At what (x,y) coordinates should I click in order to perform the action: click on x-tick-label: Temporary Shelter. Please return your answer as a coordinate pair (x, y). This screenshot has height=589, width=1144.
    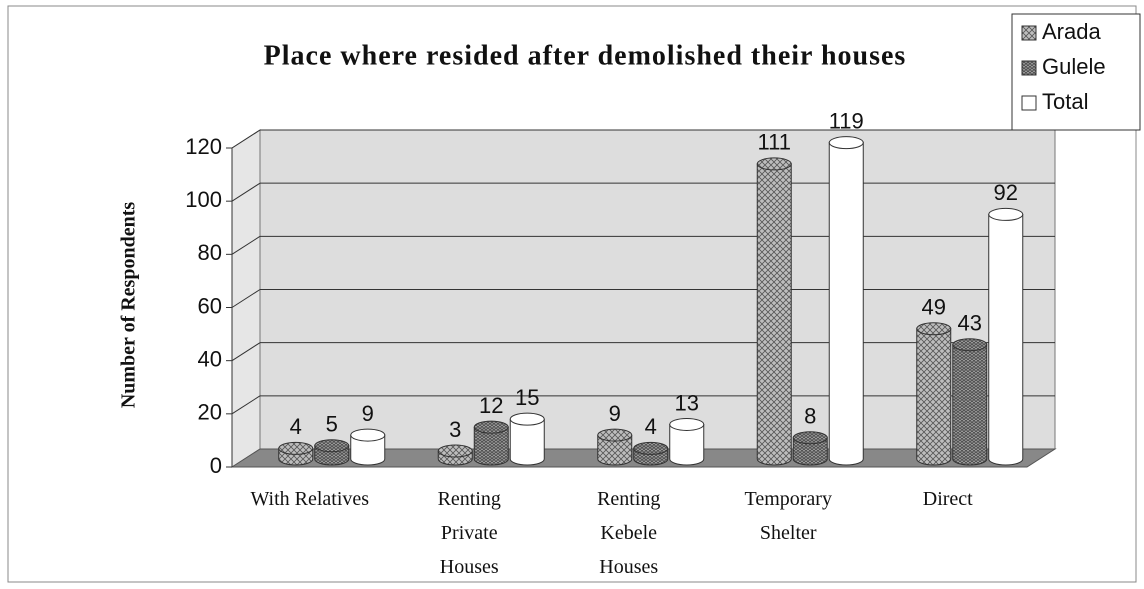
    Looking at the image, I should click on (788, 516).